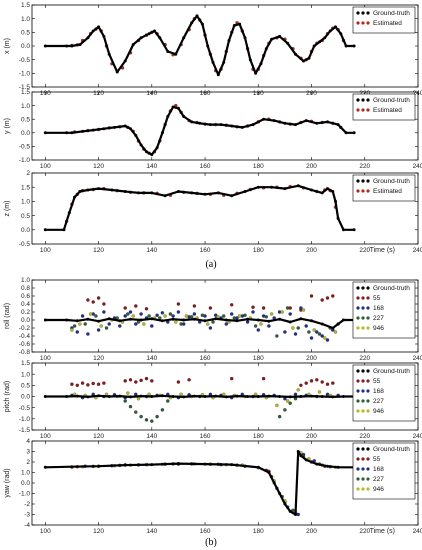 The image size is (422, 550). What do you see at coordinates (25, 304) in the screenshot?
I see `y-tick-label: 0.4` at bounding box center [25, 304].